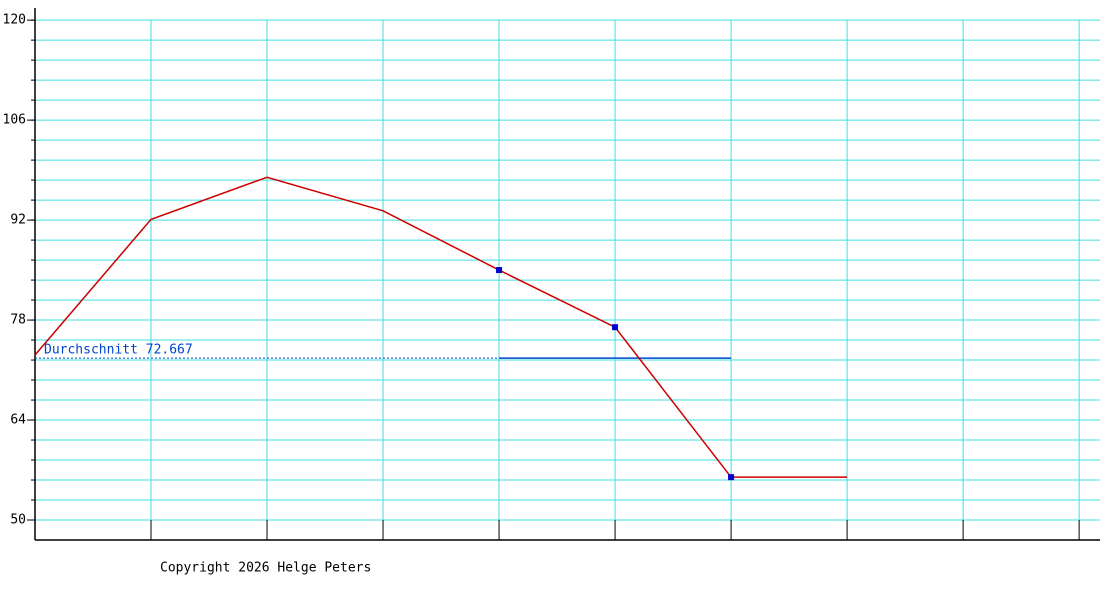 Image resolution: width=1100 pixels, height=600 pixels. Describe the element at coordinates (118, 350) in the screenshot. I see `average-label: Durchschnitt 72.667` at that location.